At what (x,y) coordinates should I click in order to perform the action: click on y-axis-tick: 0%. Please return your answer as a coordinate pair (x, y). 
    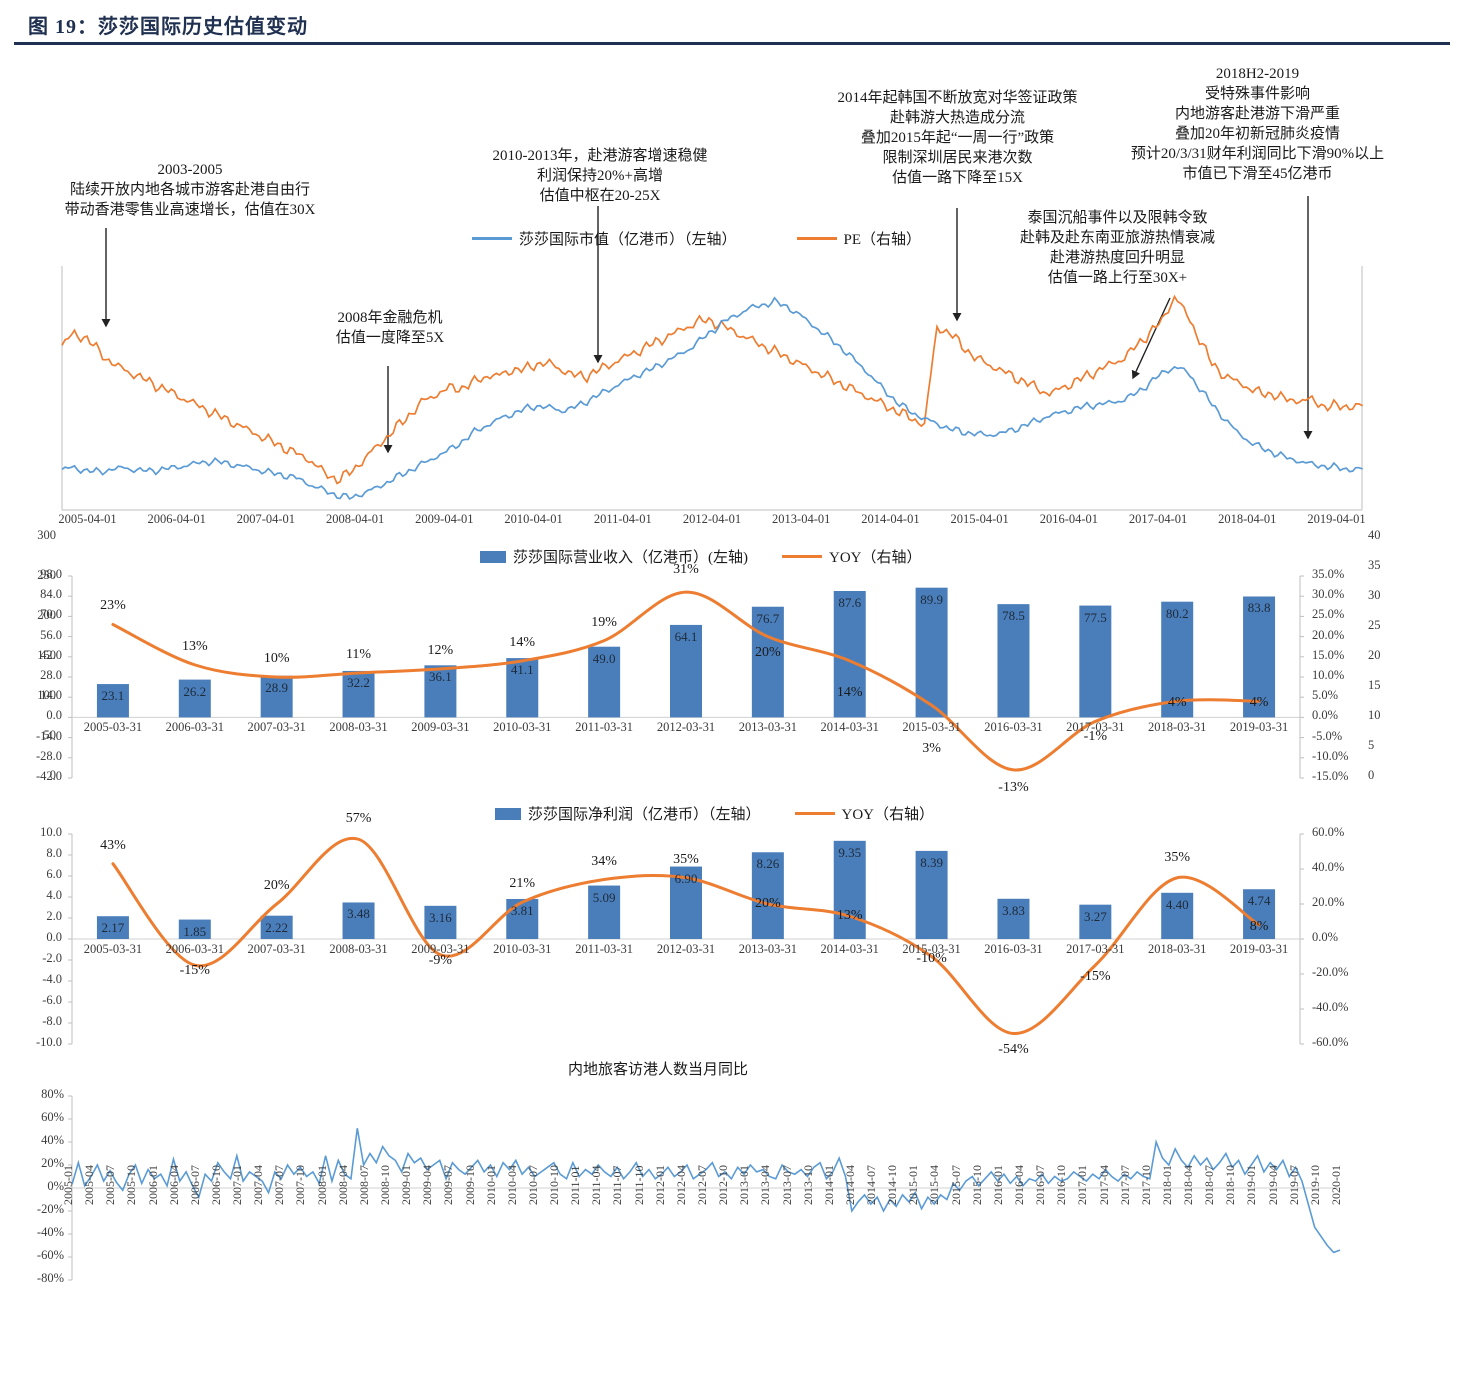
    Looking at the image, I should click on (55, 1186).